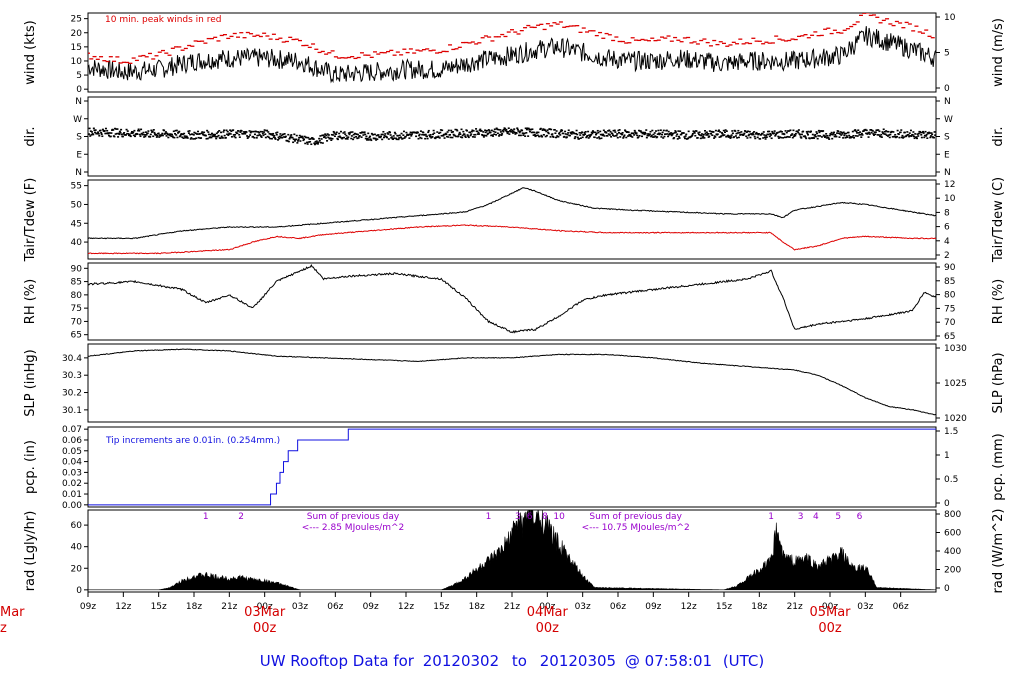 This screenshot has width=1024, height=700. I want to click on pcp-annotation: Tip increments are 0.01in. (0.254mm.), so click(192, 441).